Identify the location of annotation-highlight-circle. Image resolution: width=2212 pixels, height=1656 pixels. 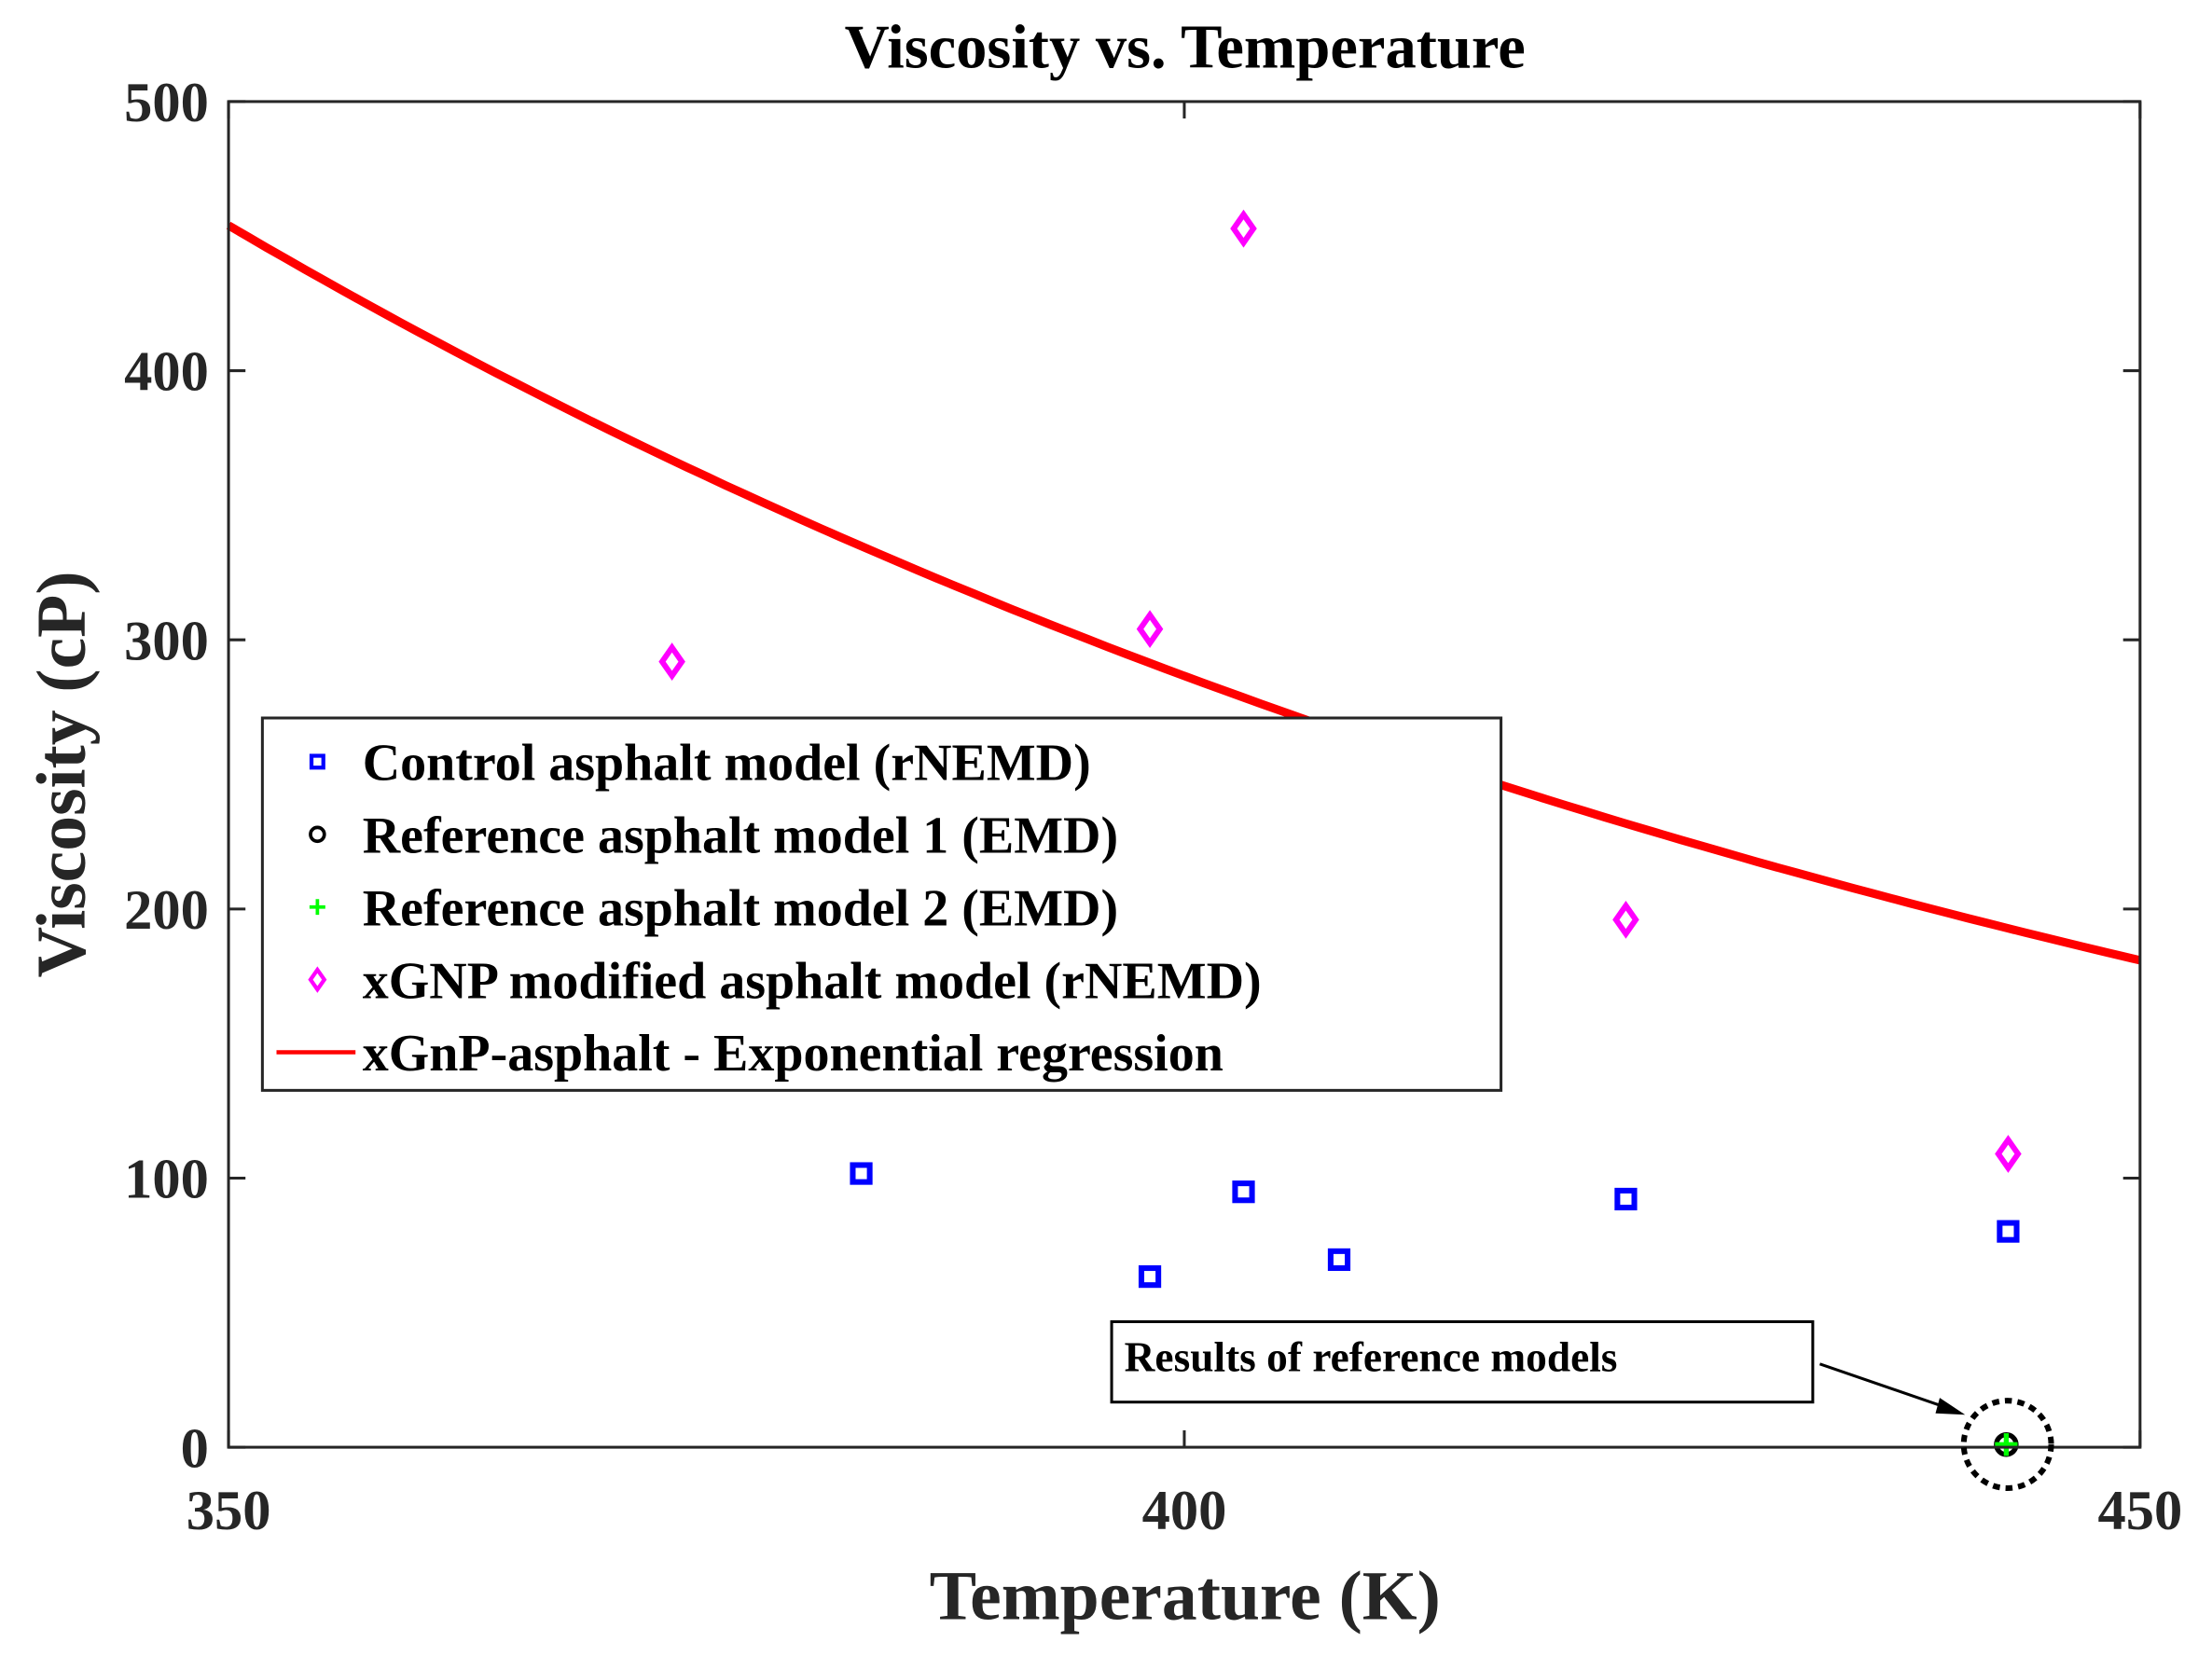
(2007, 1445).